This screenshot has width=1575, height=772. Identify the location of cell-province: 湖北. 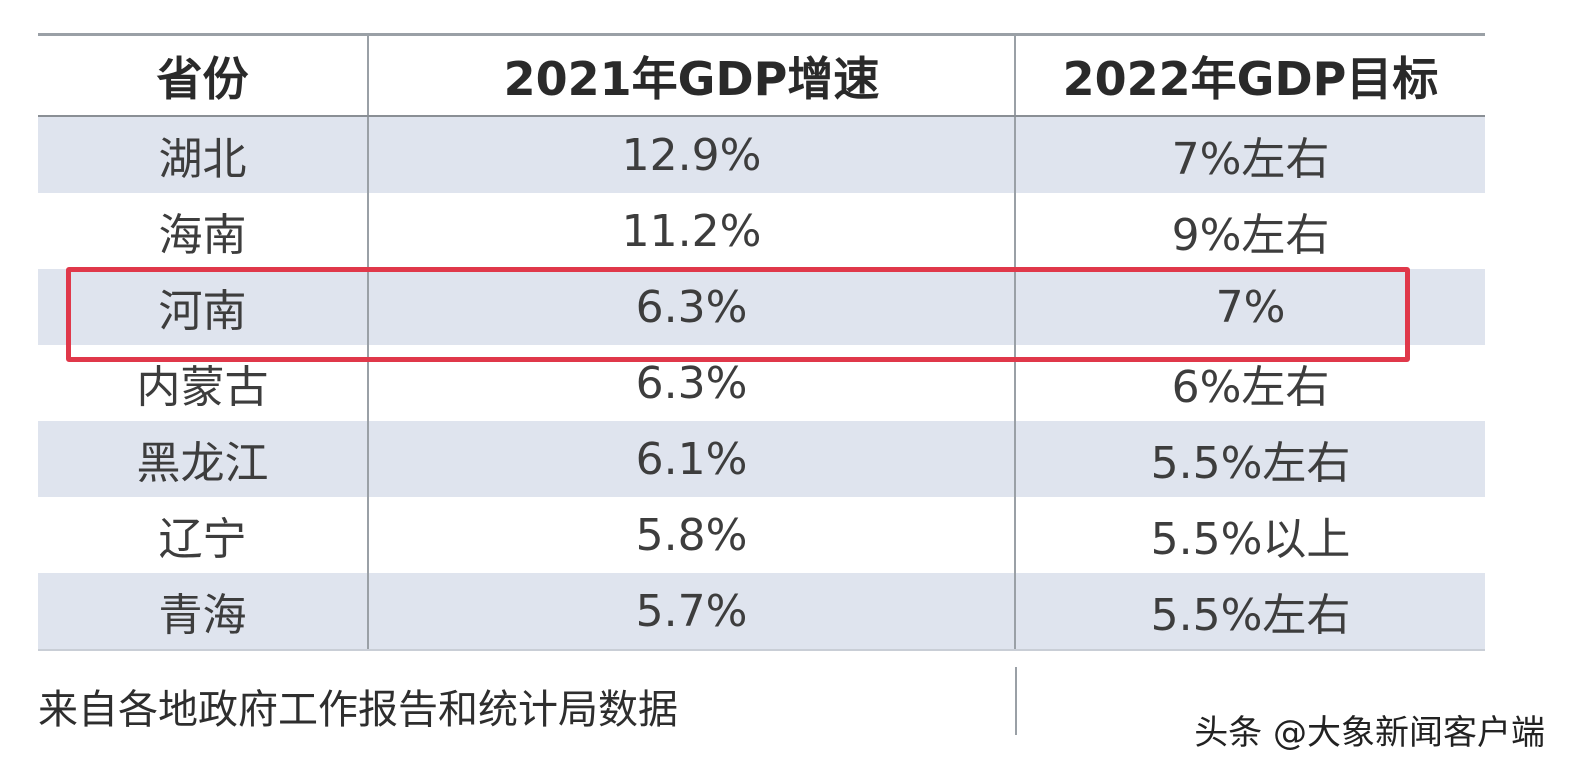
(203, 154).